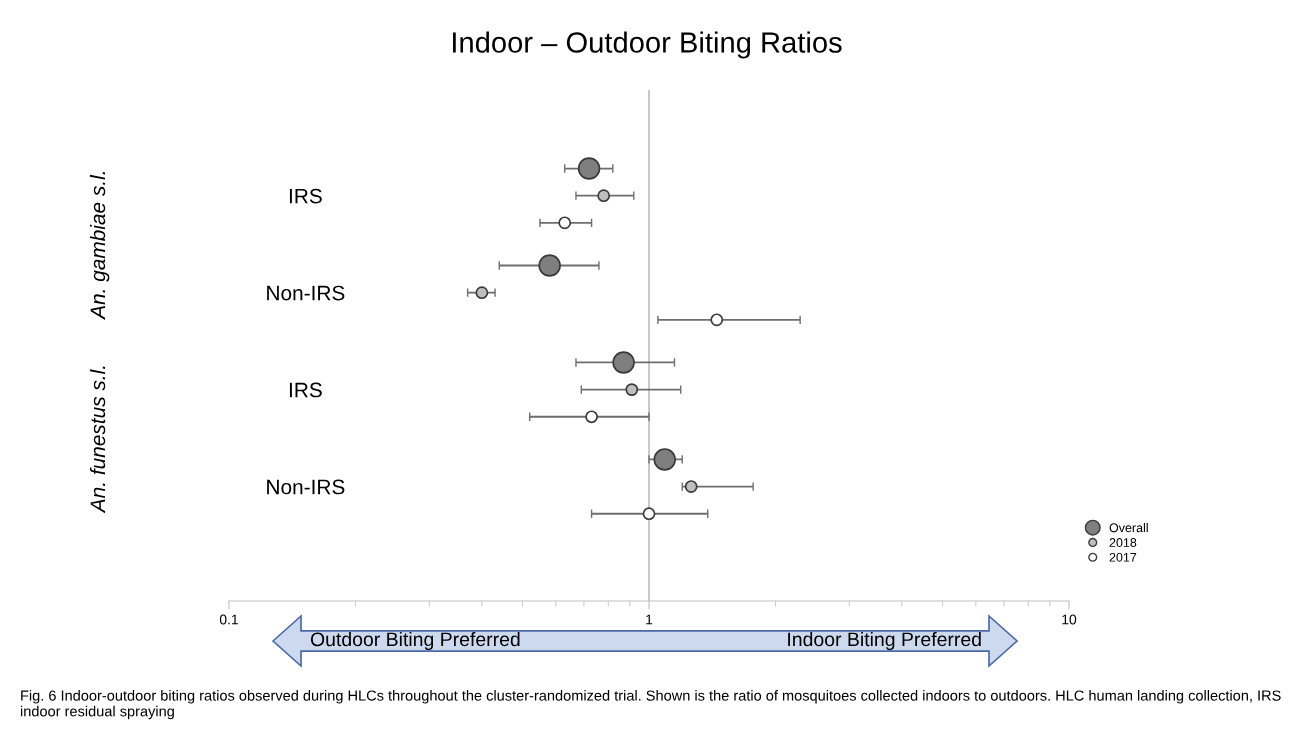 This screenshot has width=1293, height=738. What do you see at coordinates (228, 619) in the screenshot?
I see `x-tick-label: 0.1` at bounding box center [228, 619].